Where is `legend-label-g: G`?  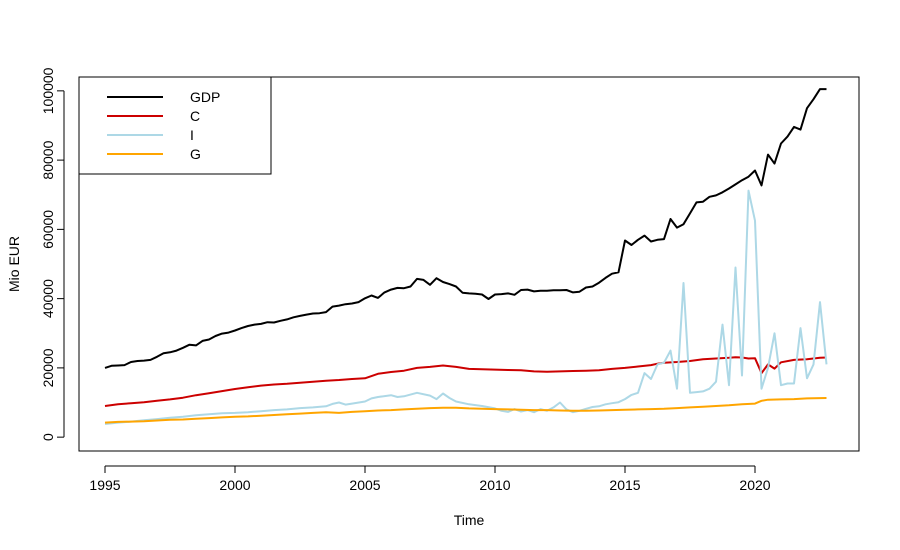 legend-label-g: G is located at coordinates (195, 154).